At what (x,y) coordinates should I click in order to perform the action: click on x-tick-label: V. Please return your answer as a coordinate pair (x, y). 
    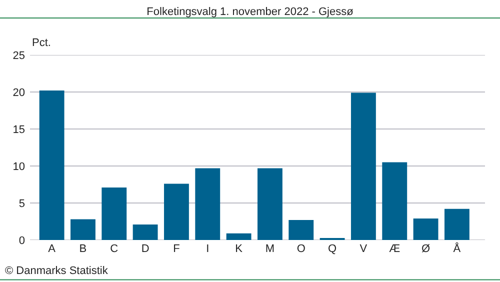
    Looking at the image, I should click on (364, 249).